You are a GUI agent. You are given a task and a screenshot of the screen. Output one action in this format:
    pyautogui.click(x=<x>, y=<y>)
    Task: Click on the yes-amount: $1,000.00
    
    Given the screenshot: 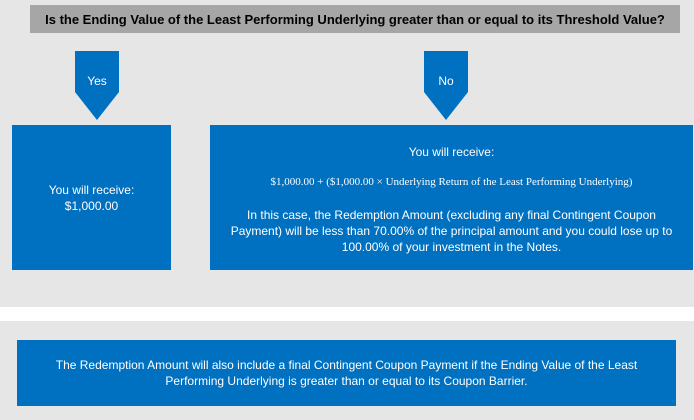 What is the action you would take?
    pyautogui.click(x=91, y=205)
    